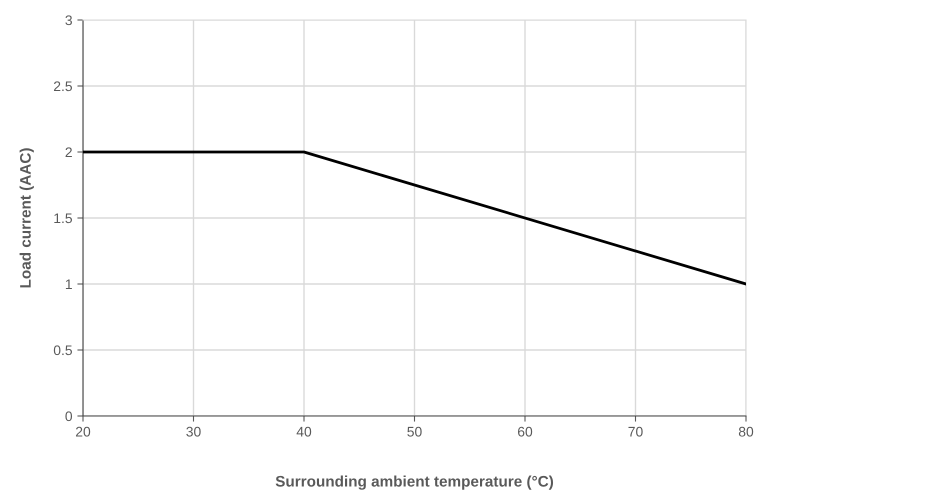 This screenshot has width=940, height=494. I want to click on y-tick-label: 3, so click(68, 20).